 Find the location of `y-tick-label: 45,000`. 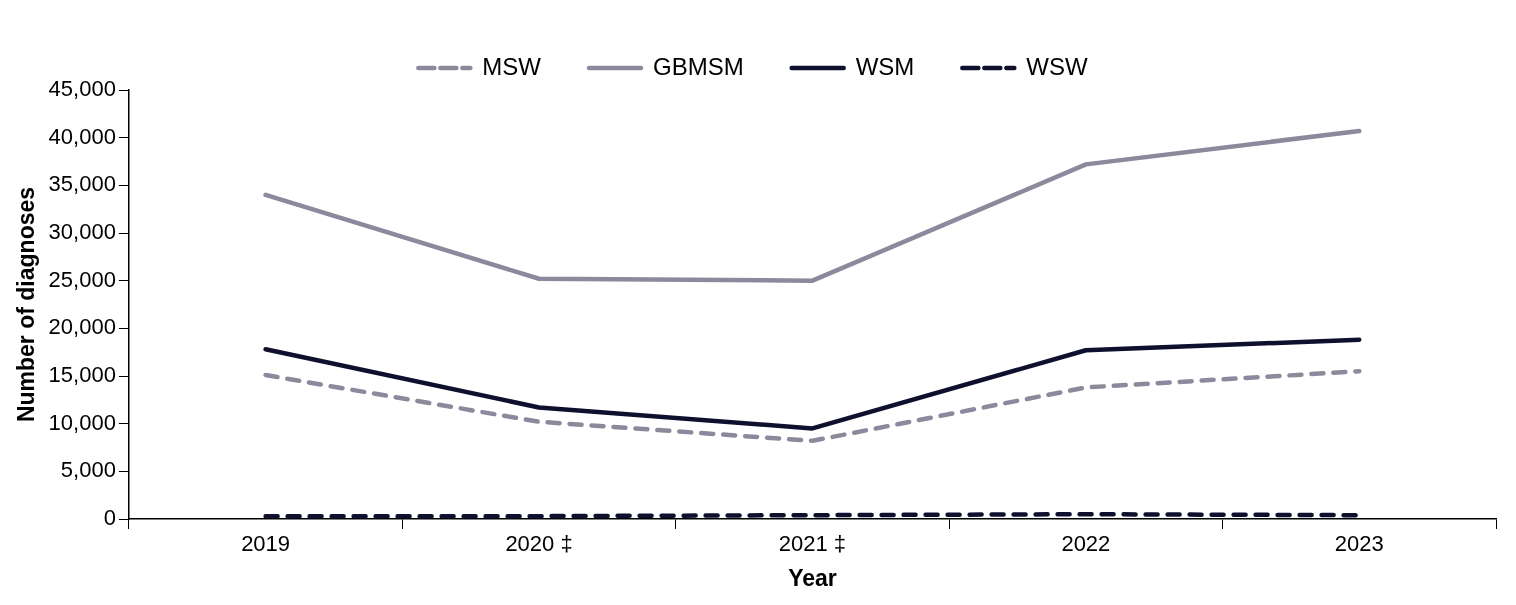

y-tick-label: 45,000 is located at coordinates (82, 89).